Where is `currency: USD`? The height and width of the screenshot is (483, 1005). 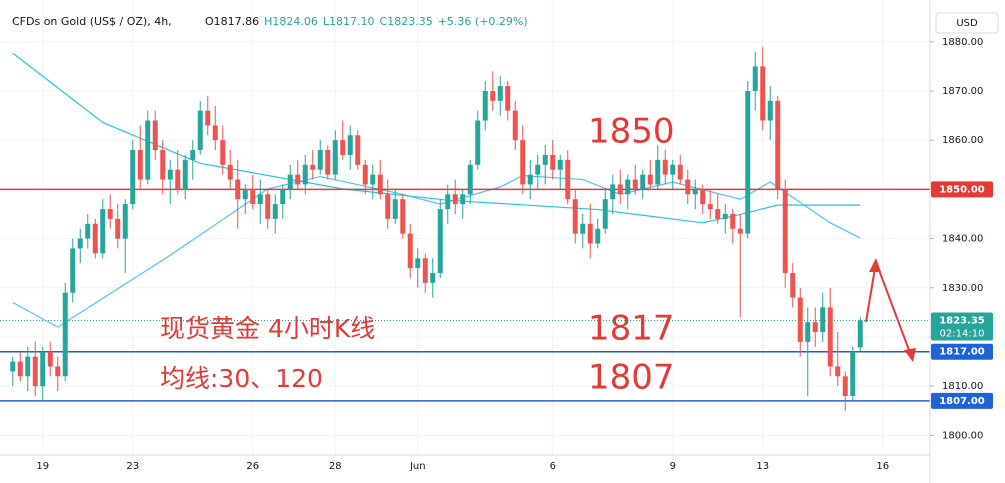 currency: USD is located at coordinates (967, 23).